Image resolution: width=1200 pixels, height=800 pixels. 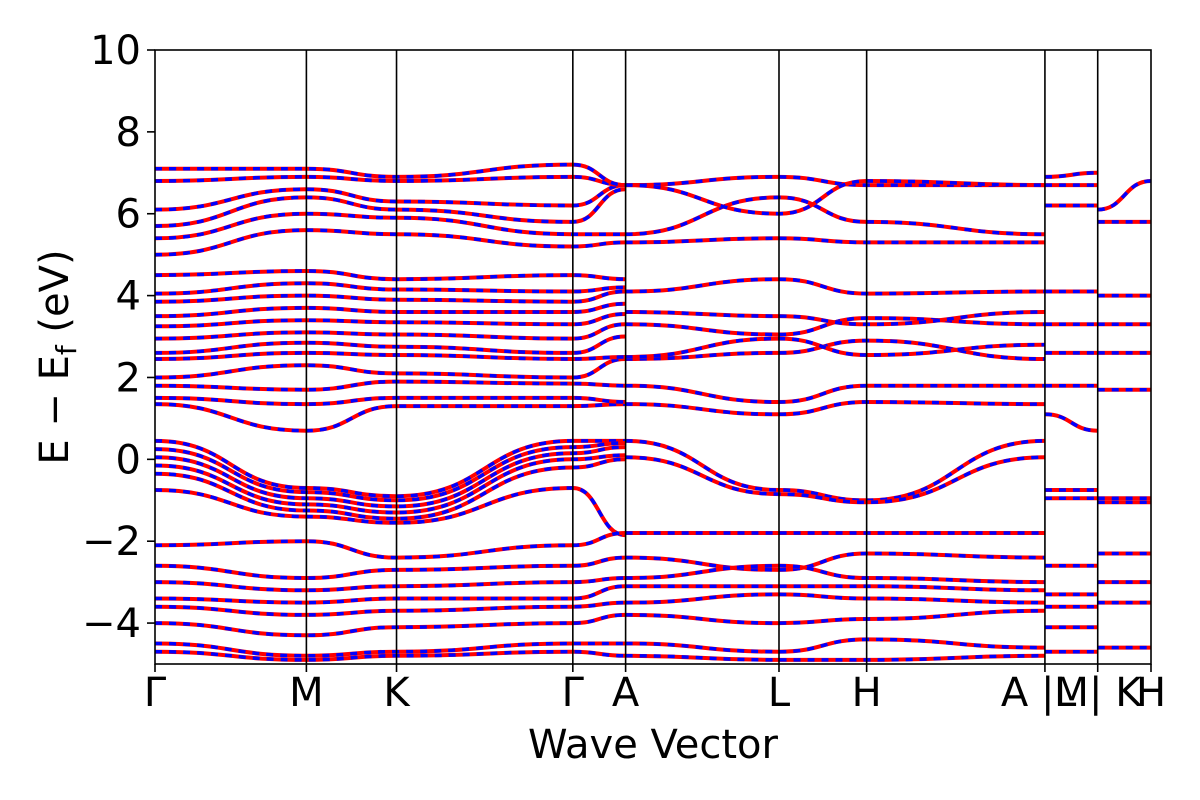 I want to click on y-tick-label: 2, so click(x=128, y=378).